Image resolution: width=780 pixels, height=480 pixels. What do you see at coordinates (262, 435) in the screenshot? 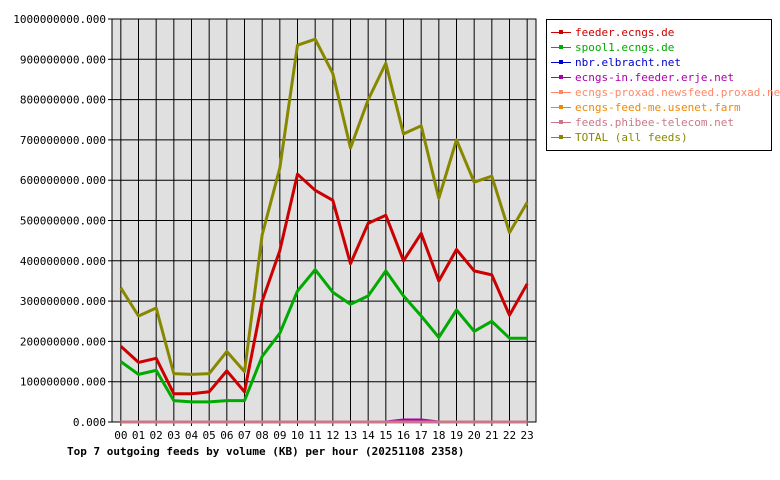
I see `x-tick-label: 08` at bounding box center [262, 435].